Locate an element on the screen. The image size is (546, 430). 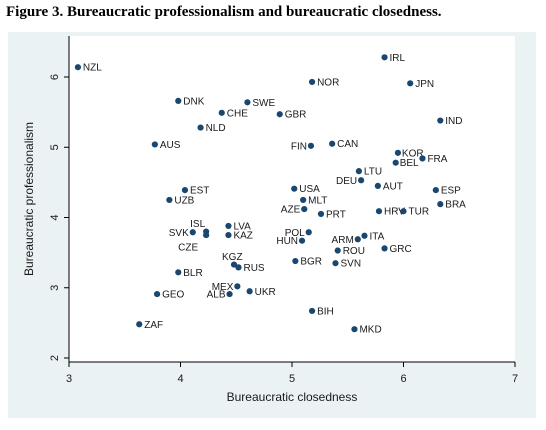
data-point-usa is located at coordinates (294, 188).